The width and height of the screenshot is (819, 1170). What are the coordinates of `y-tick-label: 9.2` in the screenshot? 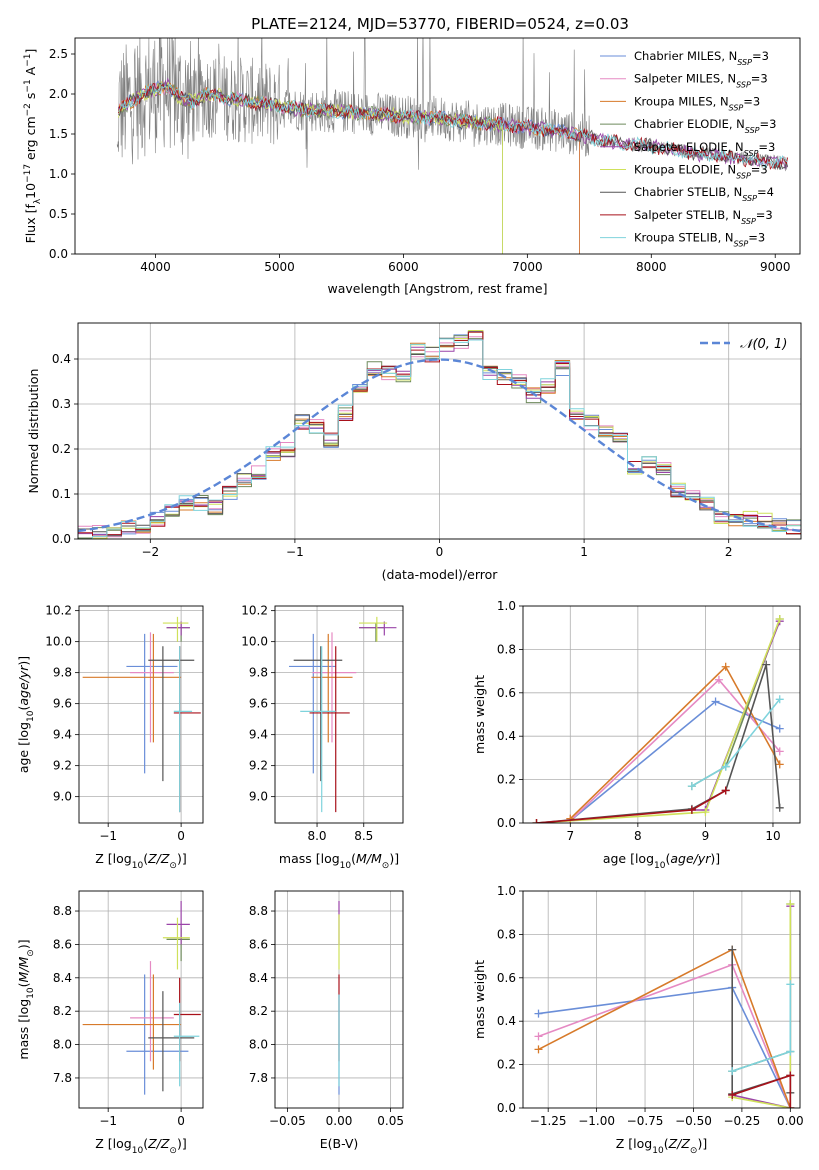 It's located at (62, 766).